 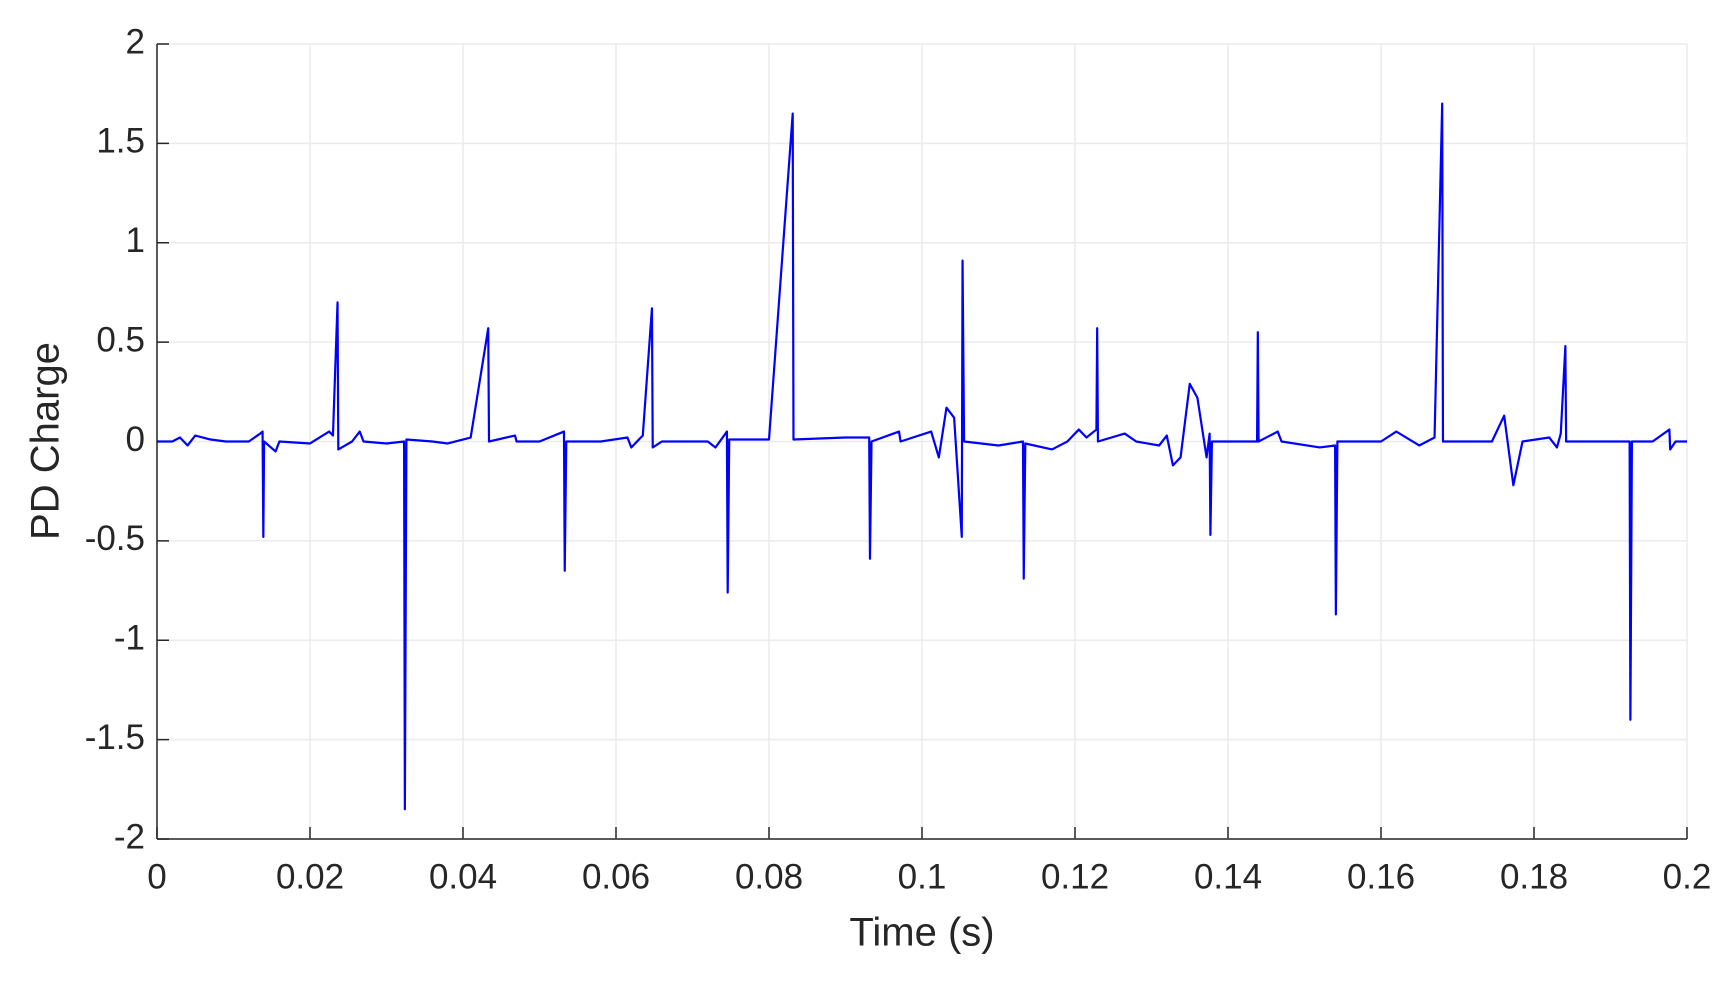 What do you see at coordinates (120, 141) in the screenshot?
I see `y-tick-label: 1.5` at bounding box center [120, 141].